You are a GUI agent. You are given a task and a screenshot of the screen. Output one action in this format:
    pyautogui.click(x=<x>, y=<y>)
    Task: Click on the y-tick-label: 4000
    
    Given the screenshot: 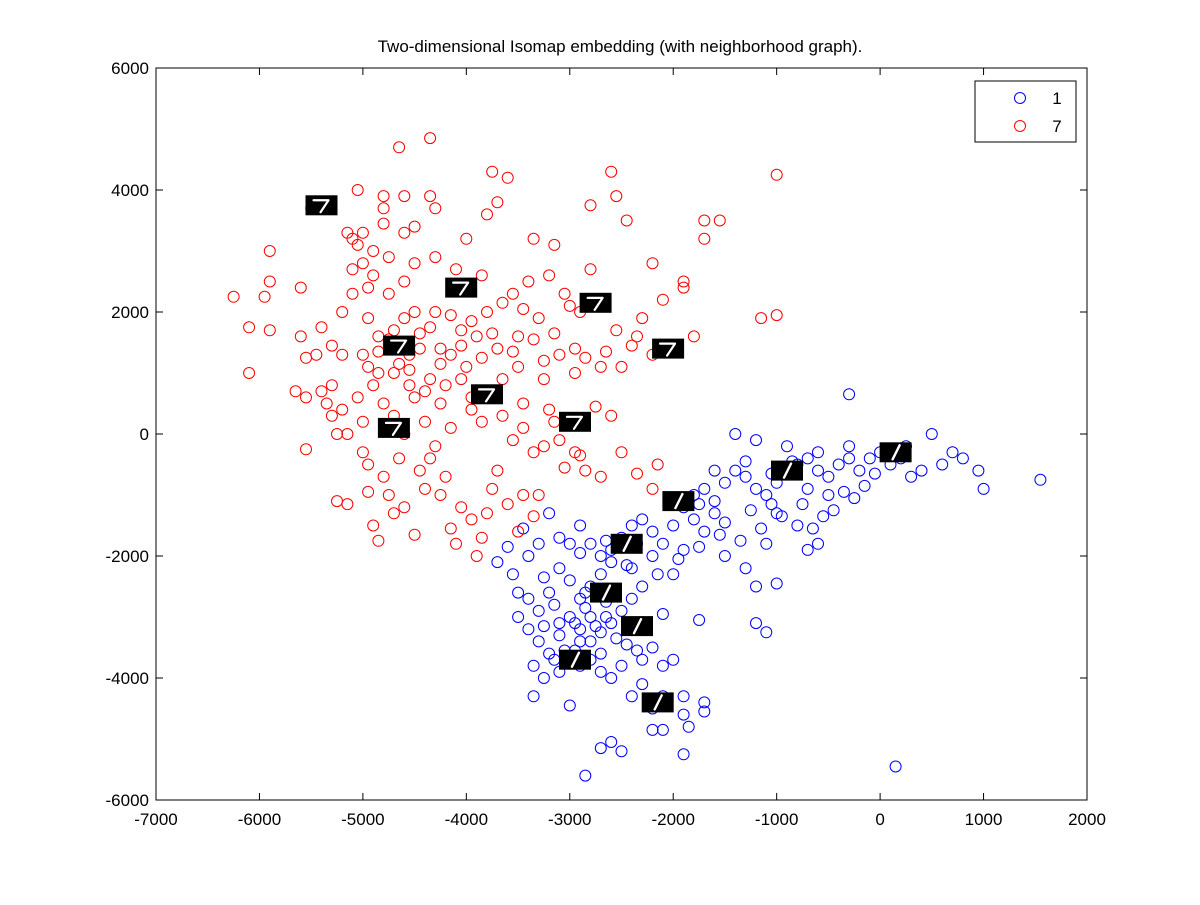 What is the action you would take?
    pyautogui.click(x=130, y=190)
    